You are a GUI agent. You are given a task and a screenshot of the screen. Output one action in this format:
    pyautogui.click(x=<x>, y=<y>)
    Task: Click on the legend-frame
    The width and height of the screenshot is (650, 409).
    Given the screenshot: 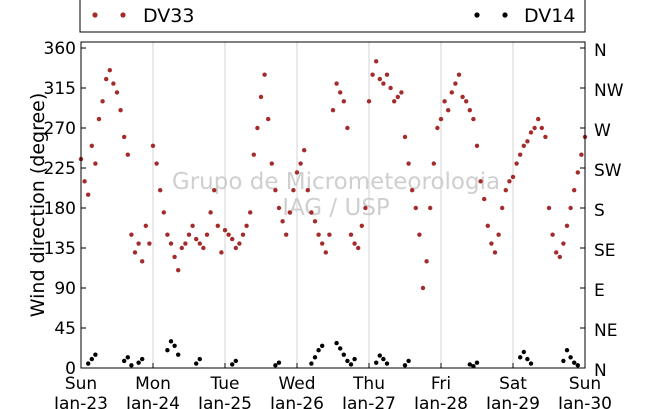 What is the action you would take?
    pyautogui.click(x=332, y=16)
    